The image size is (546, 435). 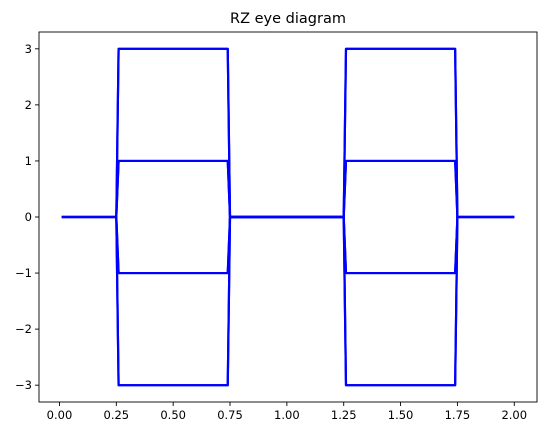 I want to click on x-tick-label: 0.75, so click(x=230, y=415).